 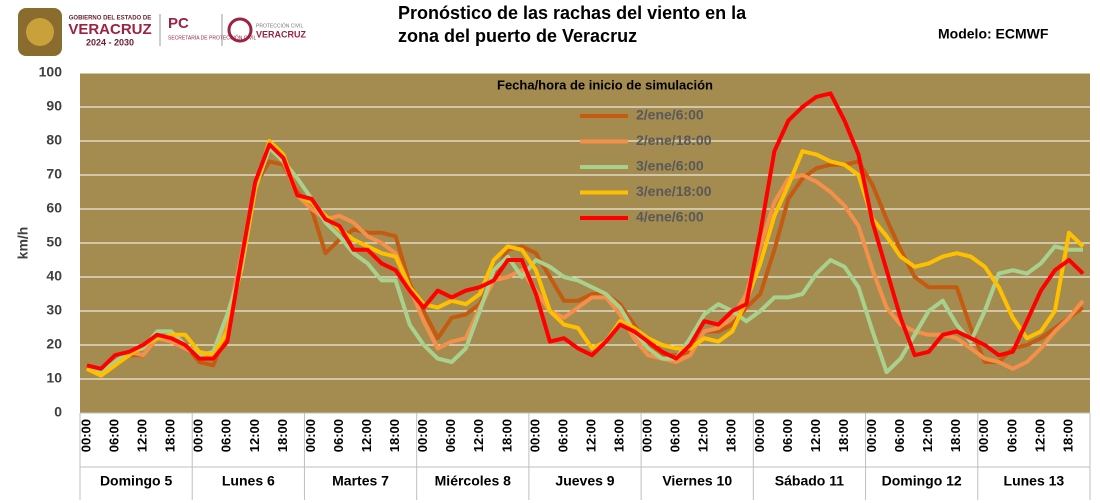 I want to click on legend-label: 2/ene/18:00, so click(x=674, y=140).